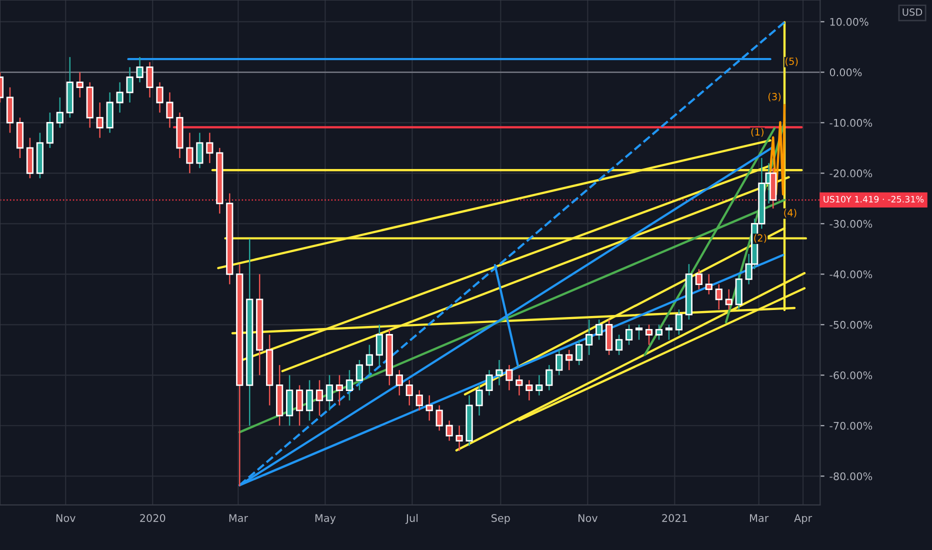 Image resolution: width=932 pixels, height=550 pixels. Describe the element at coordinates (851, 224) in the screenshot. I see `y-tick-label: -30.00%` at that location.